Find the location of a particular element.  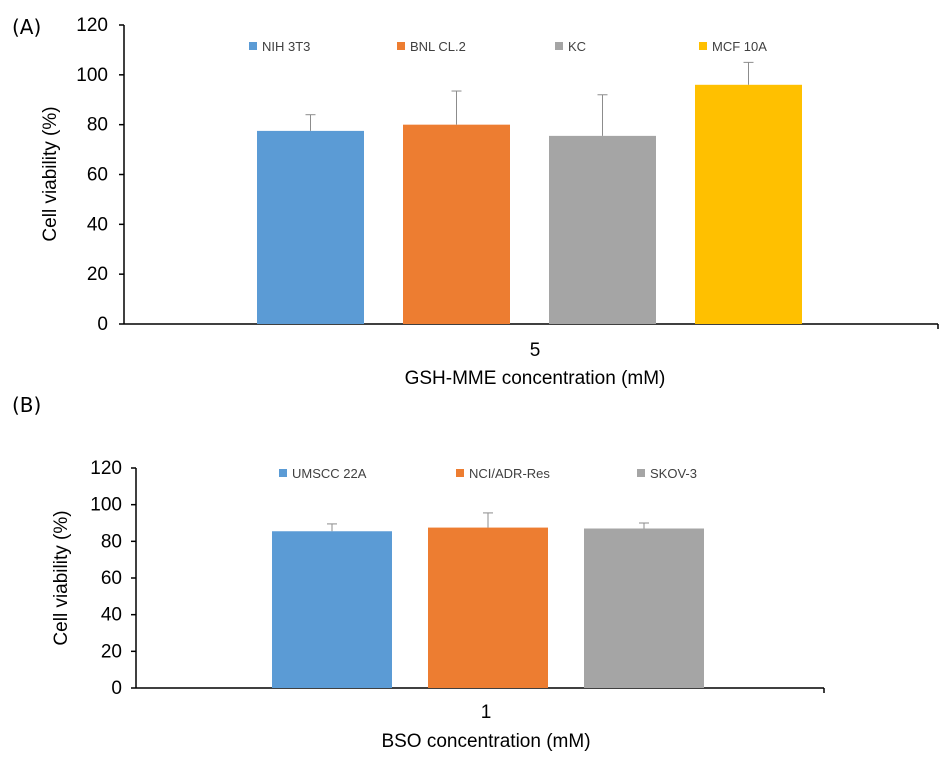

panel-a-legend-label-1: NIH 3T3 is located at coordinates (286, 46).